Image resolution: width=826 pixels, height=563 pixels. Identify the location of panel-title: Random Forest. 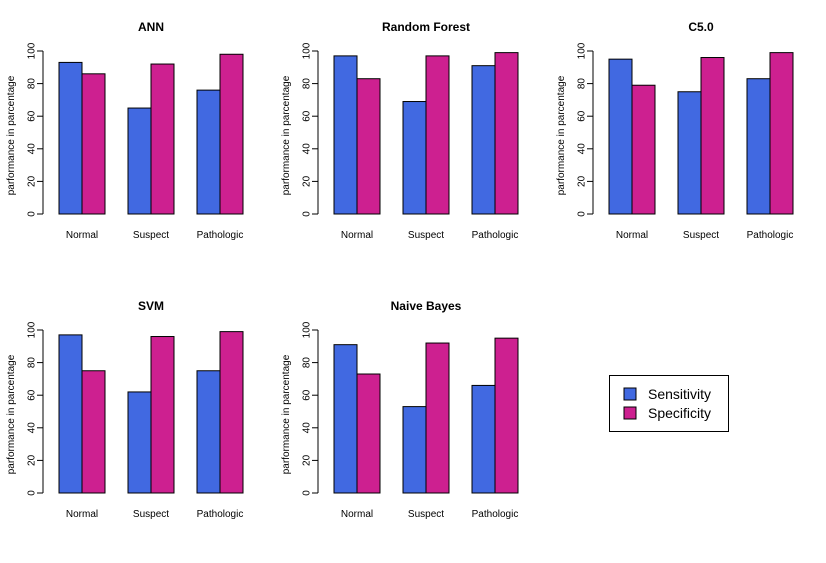
(426, 27).